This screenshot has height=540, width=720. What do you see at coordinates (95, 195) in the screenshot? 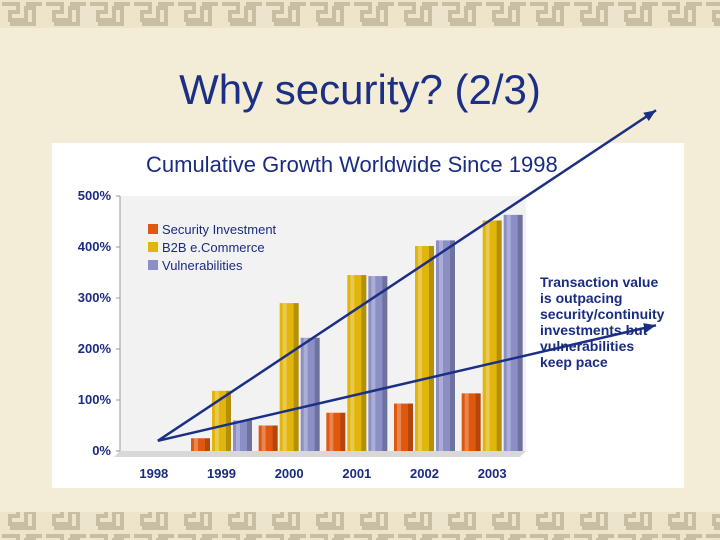
I see `y-tick-label: 500%` at bounding box center [95, 195].